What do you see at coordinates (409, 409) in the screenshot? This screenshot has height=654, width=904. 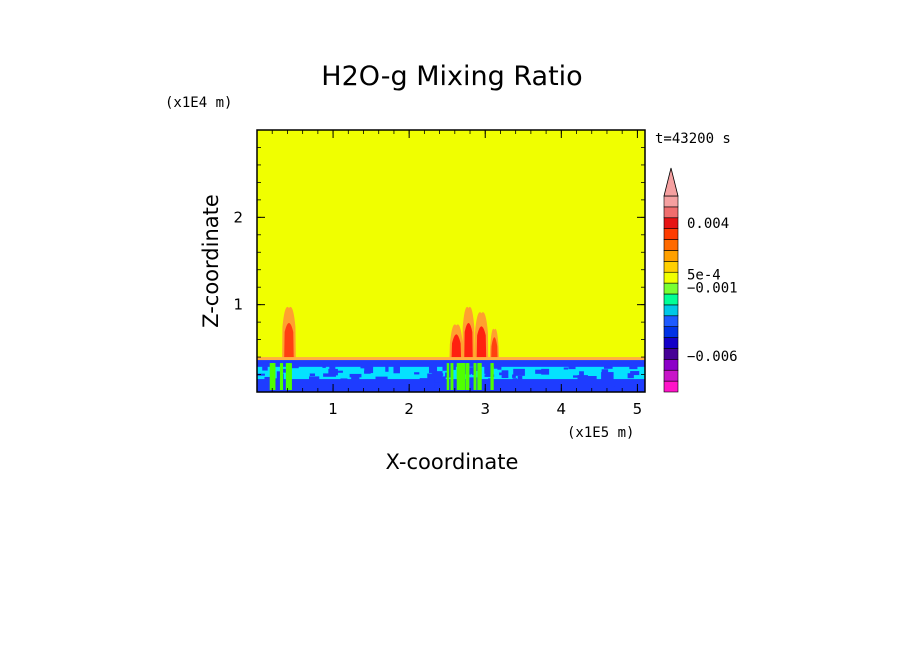 I see `x-tick-label: 2` at bounding box center [409, 409].